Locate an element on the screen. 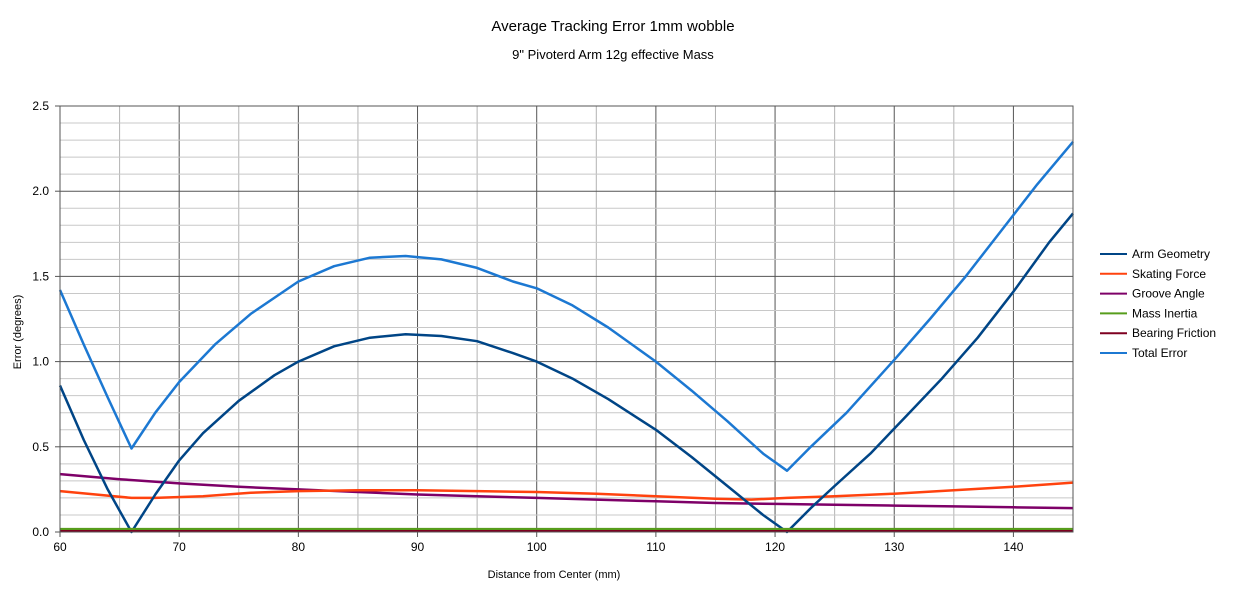  x-tick-label: 100 is located at coordinates (537, 547).